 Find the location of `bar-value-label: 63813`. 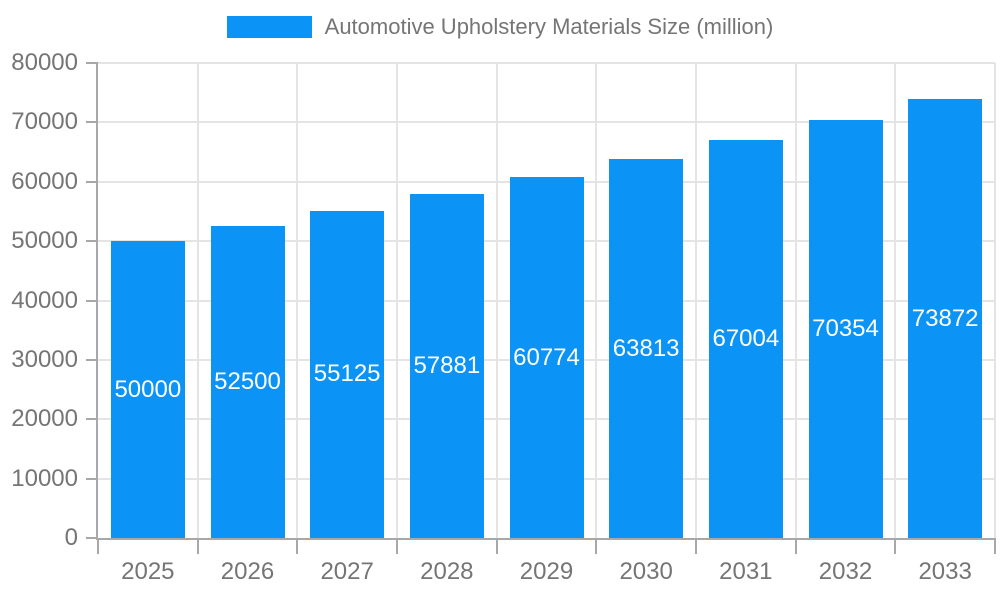

bar-value-label: 63813 is located at coordinates (646, 348).